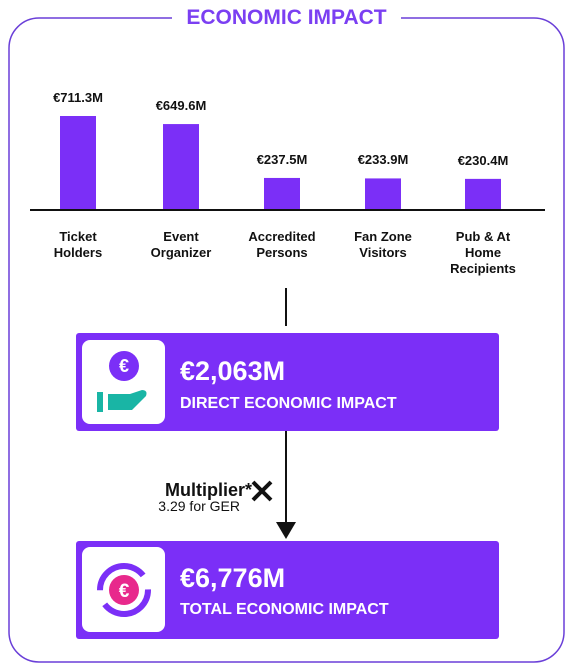 The image size is (573, 672). Describe the element at coordinates (181, 106) in the screenshot. I see `value-label: €649.6M` at that location.